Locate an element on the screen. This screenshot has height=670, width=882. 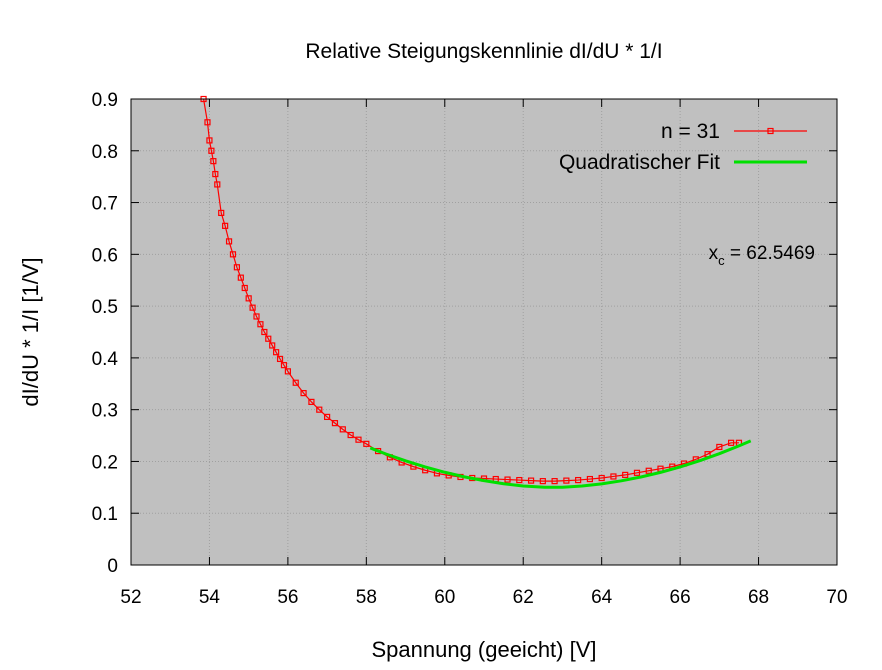
x-tick-label: 56 is located at coordinates (287, 597).